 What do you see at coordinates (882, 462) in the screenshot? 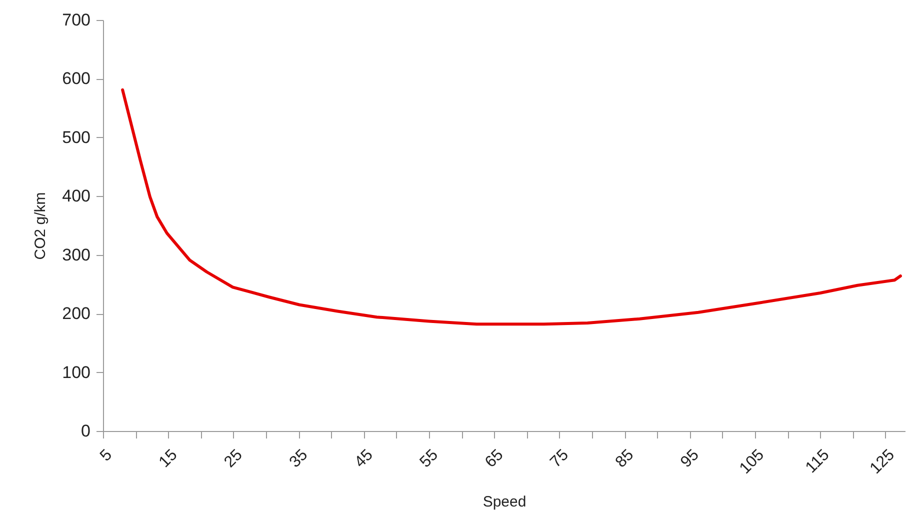
I see `x-tick-label: 125` at bounding box center [882, 462].